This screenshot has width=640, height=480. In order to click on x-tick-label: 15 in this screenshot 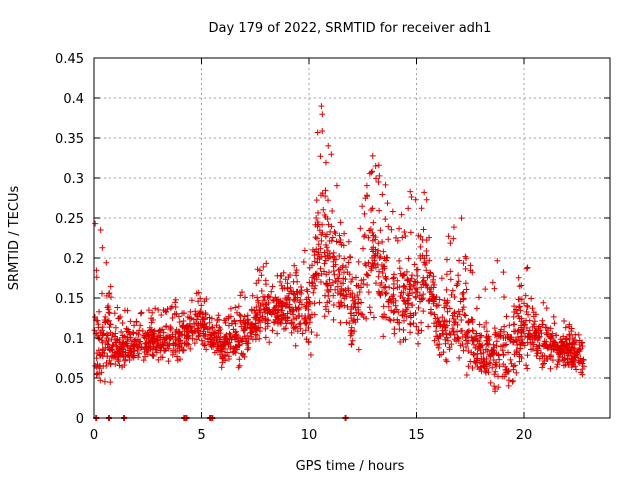, I will do `click(416, 435)`.